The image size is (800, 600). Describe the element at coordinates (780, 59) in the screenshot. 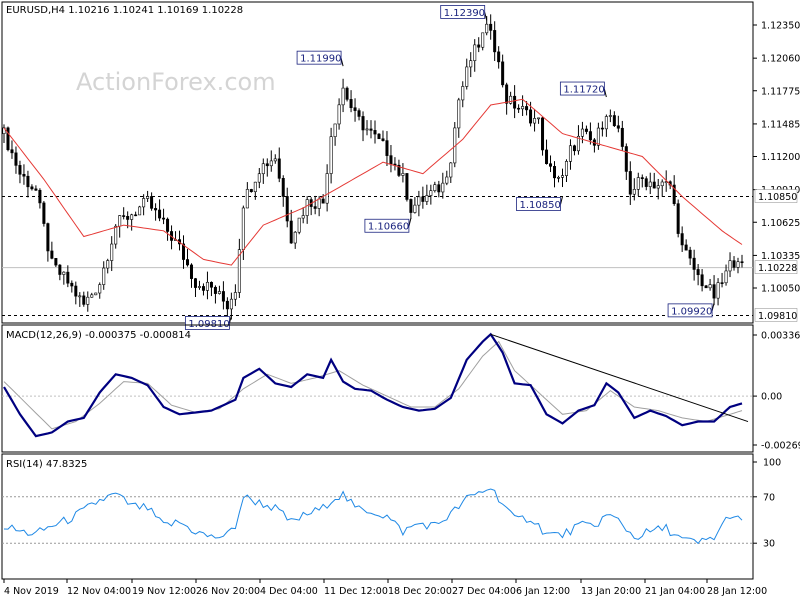

I see `price-tick-label: 1.12060` at that location.